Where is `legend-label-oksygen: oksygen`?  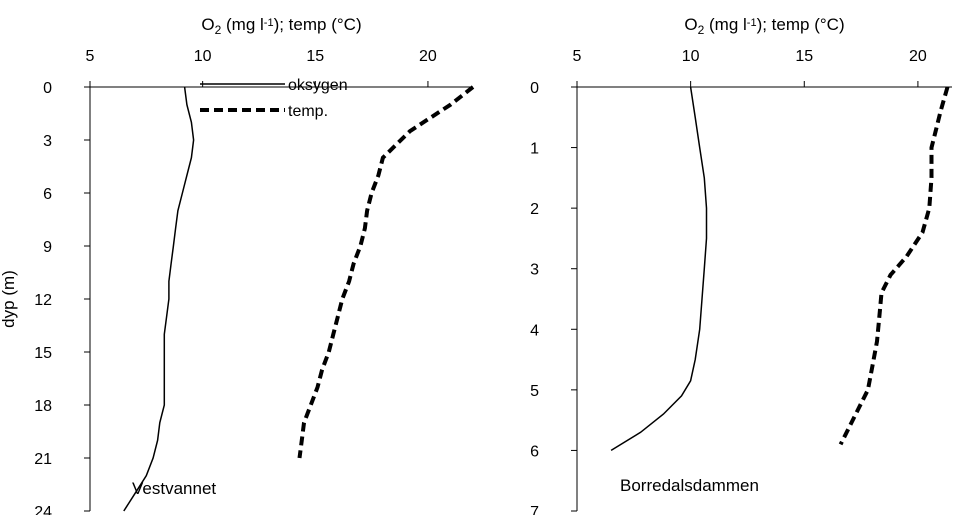 legend-label-oksygen: oksygen is located at coordinates (318, 85).